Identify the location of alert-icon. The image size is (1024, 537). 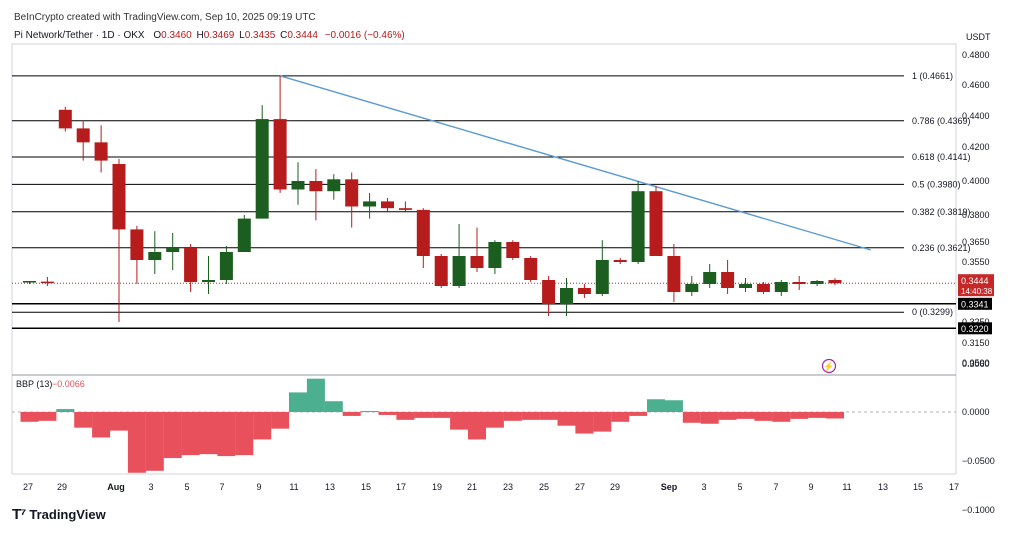
(829, 366).